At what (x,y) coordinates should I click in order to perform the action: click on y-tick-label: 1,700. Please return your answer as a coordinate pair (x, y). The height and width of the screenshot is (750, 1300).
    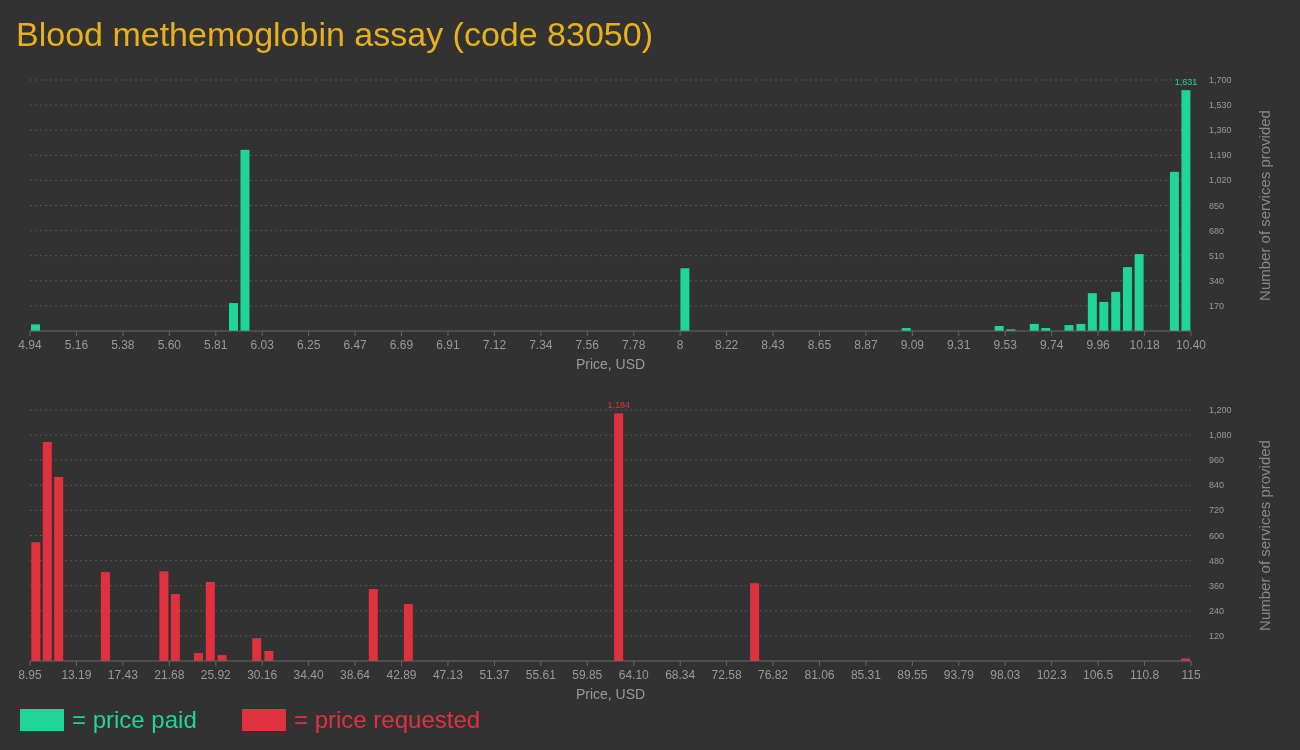
    Looking at the image, I should click on (1220, 80).